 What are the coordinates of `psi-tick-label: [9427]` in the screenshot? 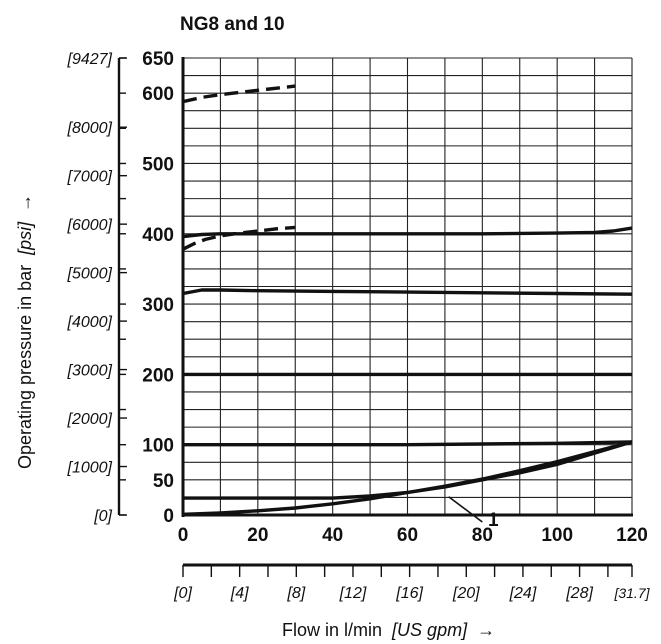 It's located at (90, 59).